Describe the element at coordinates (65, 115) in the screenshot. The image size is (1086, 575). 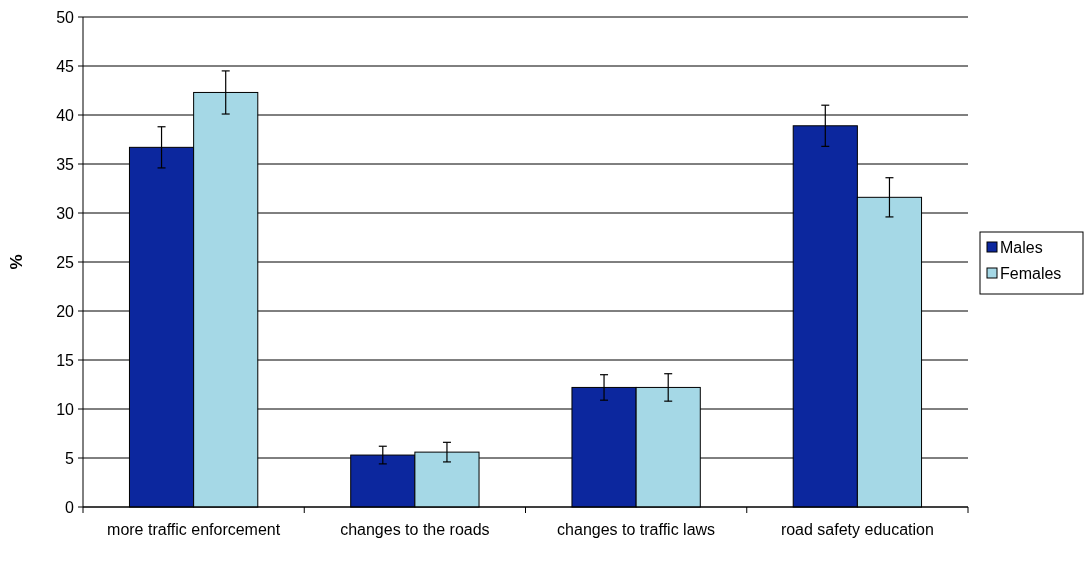
I see `y-tick-label: 40` at that location.